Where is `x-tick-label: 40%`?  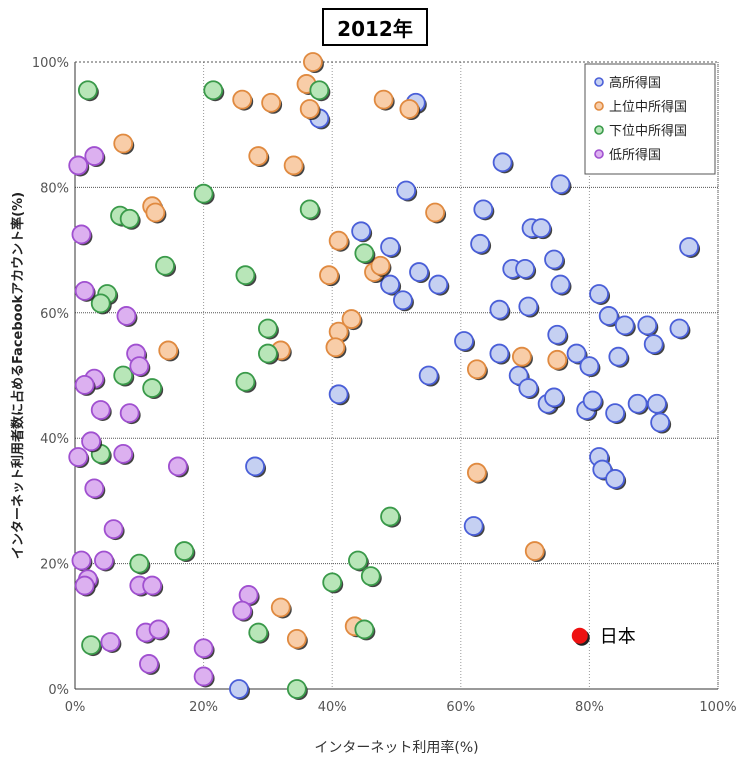
x-tick-label: 40% is located at coordinates (332, 707).